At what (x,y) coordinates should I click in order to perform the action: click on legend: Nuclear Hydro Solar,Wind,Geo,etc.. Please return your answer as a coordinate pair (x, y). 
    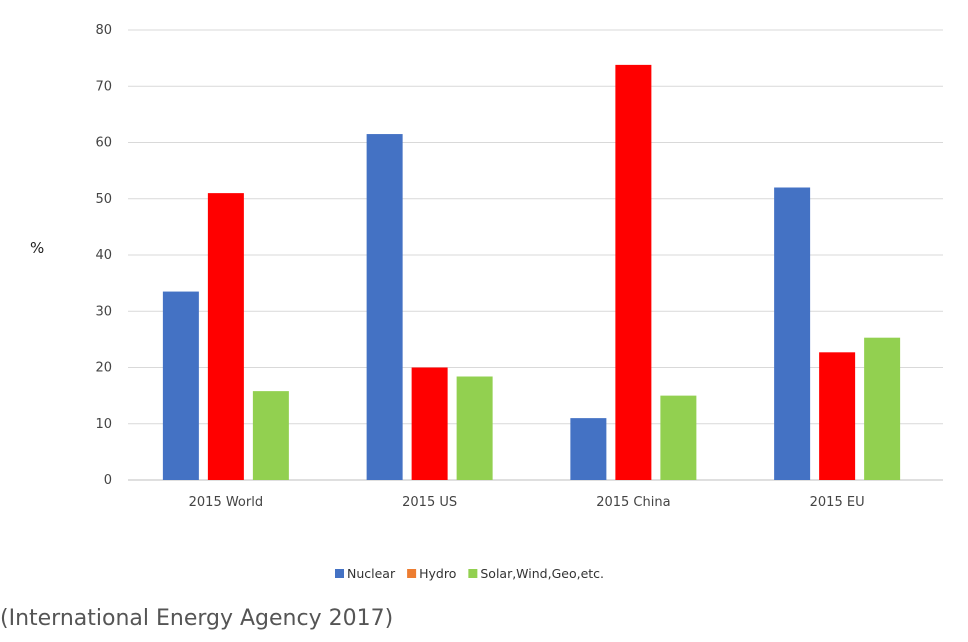
    Looking at the image, I should click on (469, 573).